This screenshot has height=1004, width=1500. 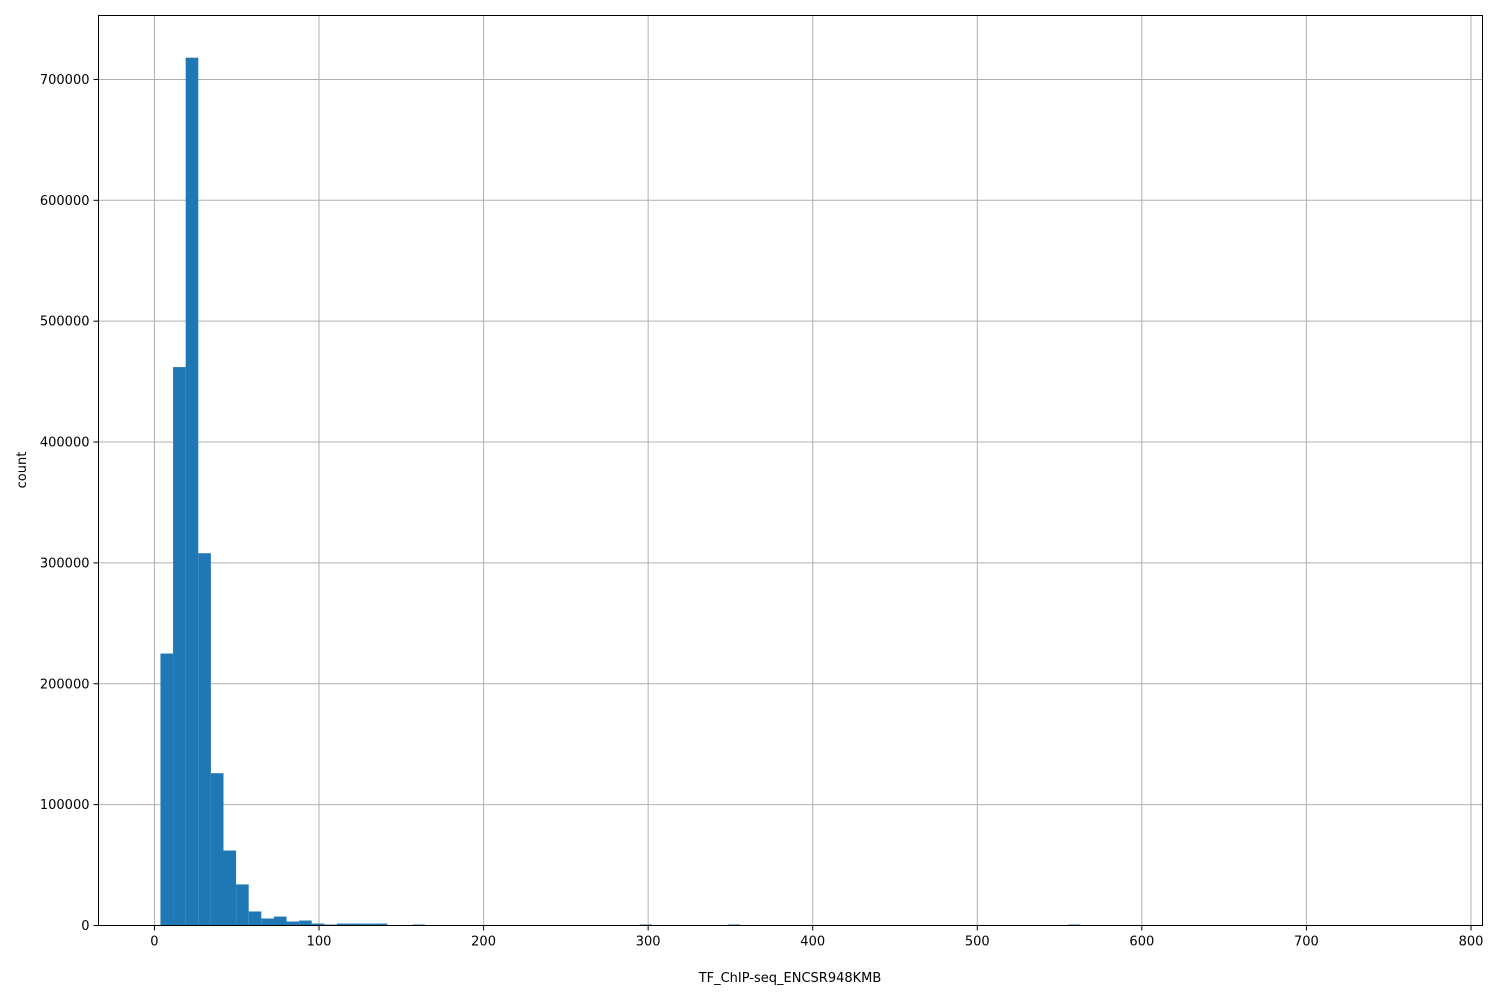 What do you see at coordinates (85, 926) in the screenshot?
I see `y-tick-label: 0` at bounding box center [85, 926].